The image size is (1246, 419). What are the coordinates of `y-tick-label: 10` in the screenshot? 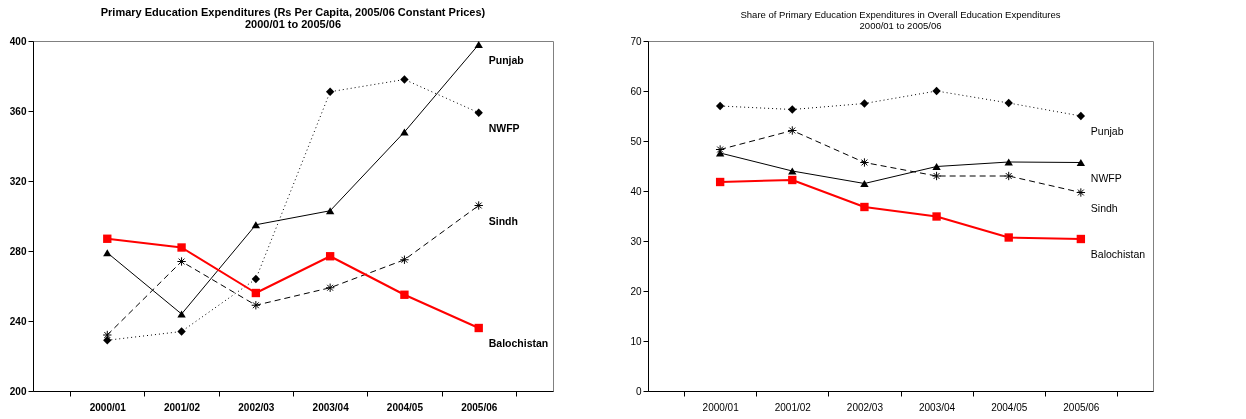 It's located at (636, 341).